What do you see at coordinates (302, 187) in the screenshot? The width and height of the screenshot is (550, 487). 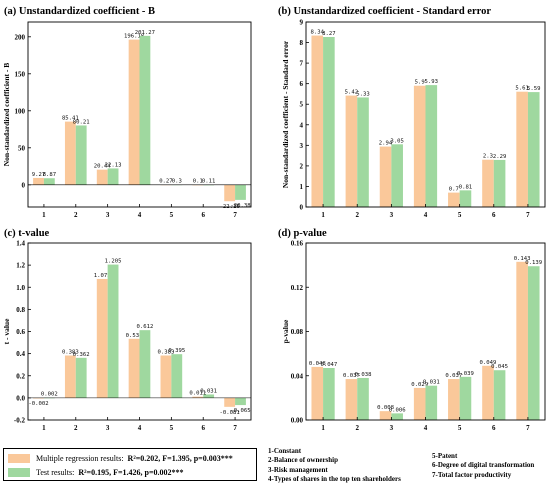 I see `y-tick-label: 1` at bounding box center [302, 187].